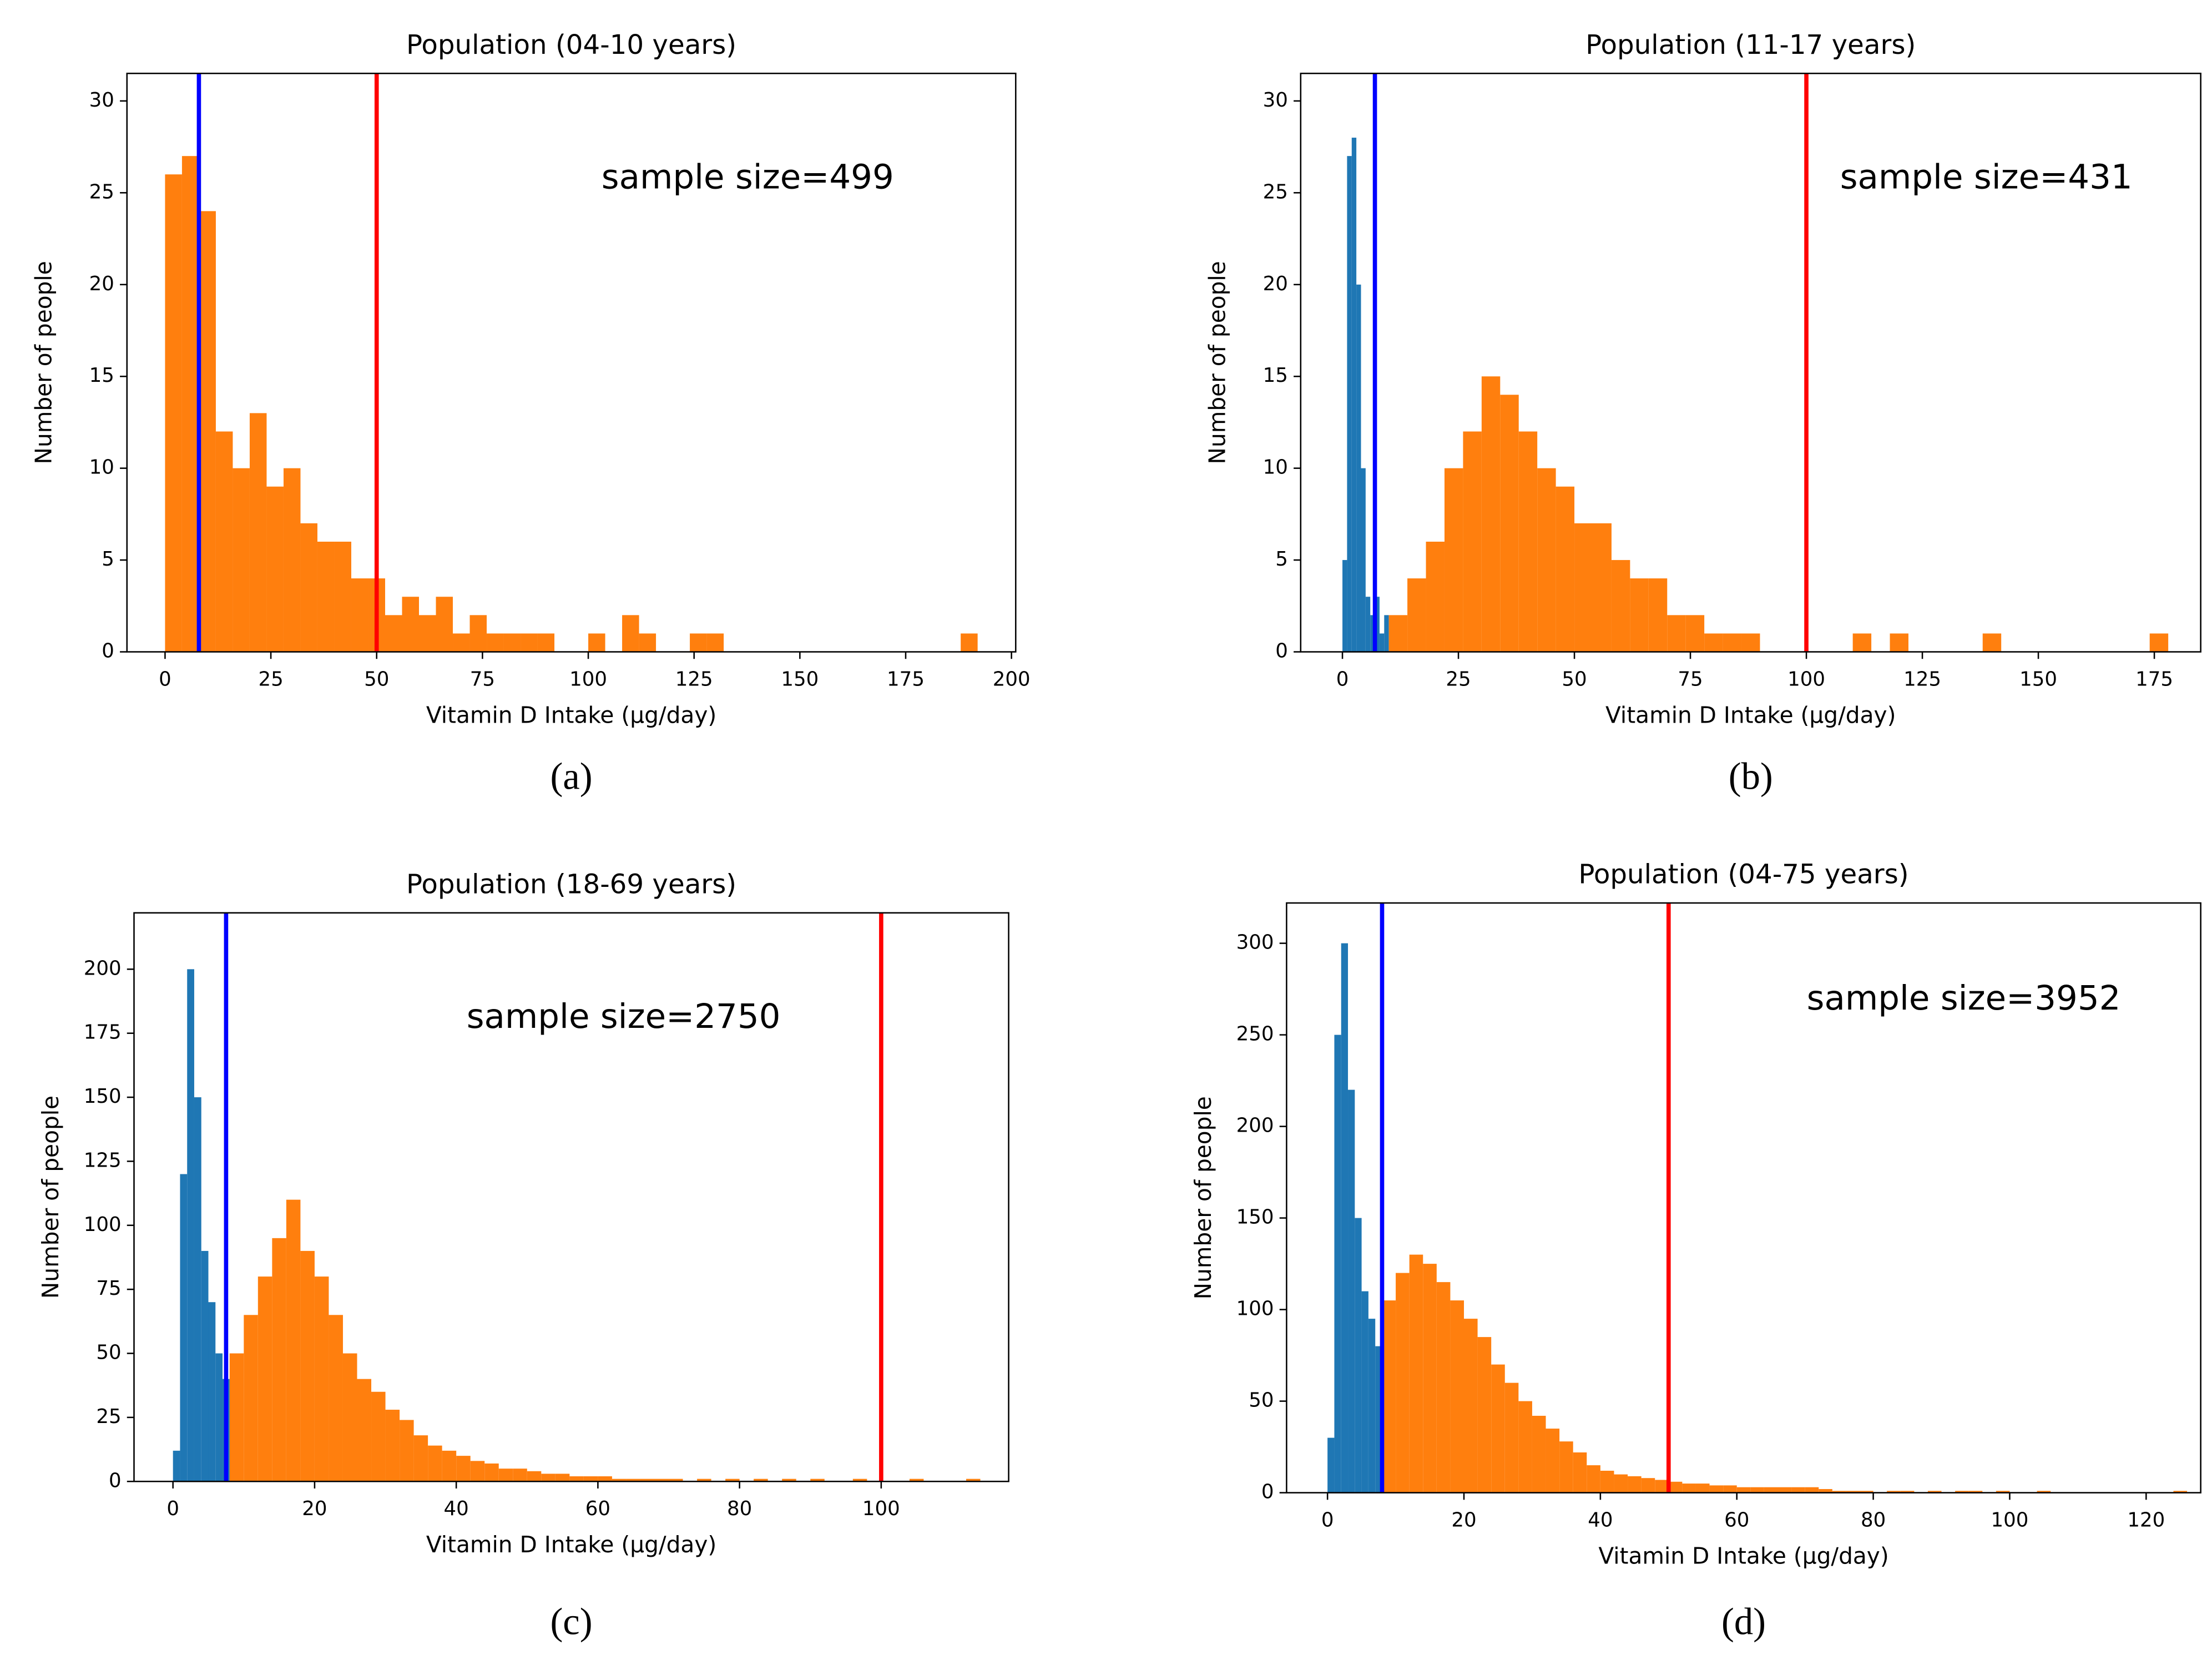 The image size is (2212, 1655). I want to click on x-axis-label: Vitamin D Intake (µg/day), so click(1750, 715).